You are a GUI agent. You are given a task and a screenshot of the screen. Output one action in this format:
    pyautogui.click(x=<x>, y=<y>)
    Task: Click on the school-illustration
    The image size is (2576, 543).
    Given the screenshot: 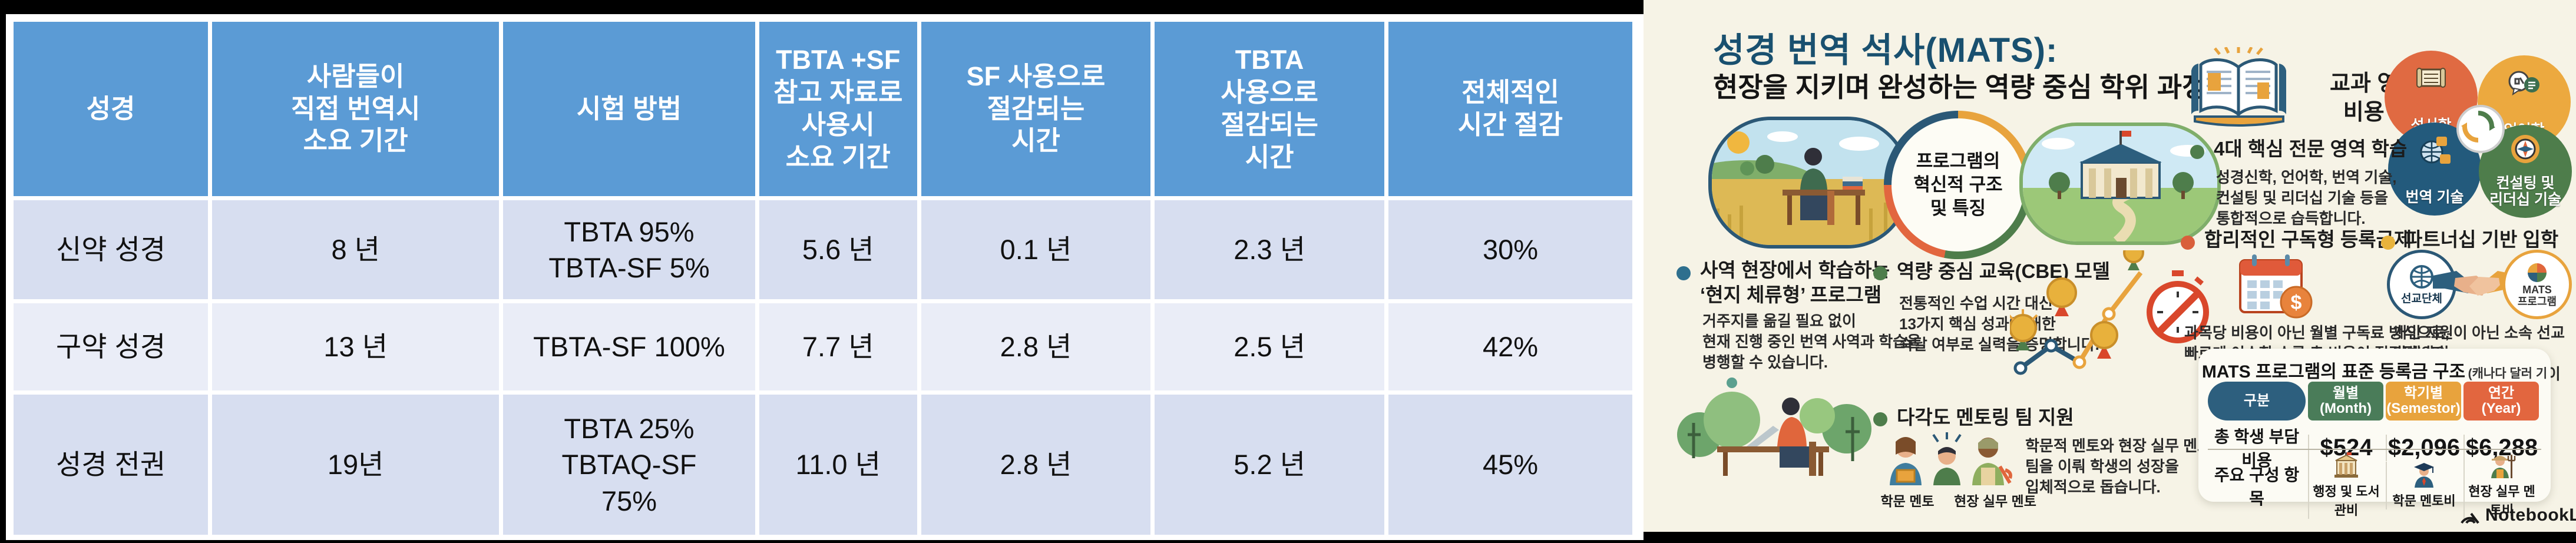 What is the action you would take?
    pyautogui.click(x=2120, y=183)
    